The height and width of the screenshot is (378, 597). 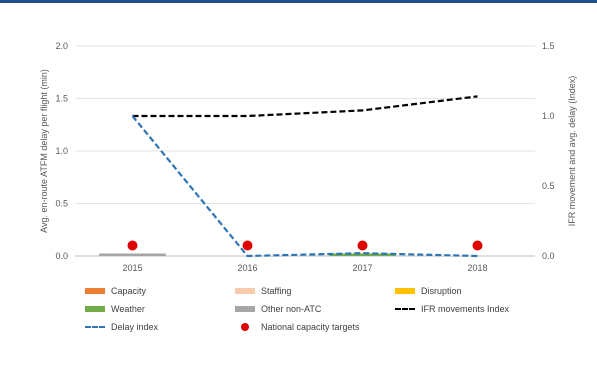 I want to click on y-left-tick-label: 1.0, so click(x=61, y=151).